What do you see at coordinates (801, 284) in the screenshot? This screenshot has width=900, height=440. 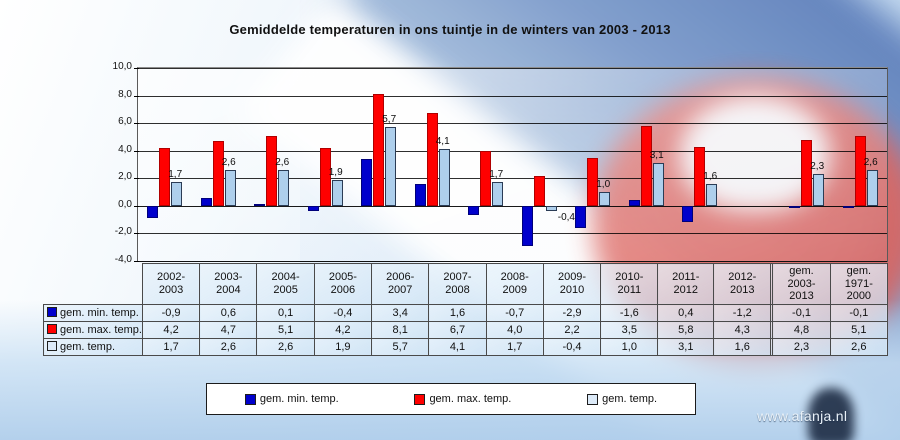 I see `table-header-cell: gem. 2003- 2013` at bounding box center [801, 284].